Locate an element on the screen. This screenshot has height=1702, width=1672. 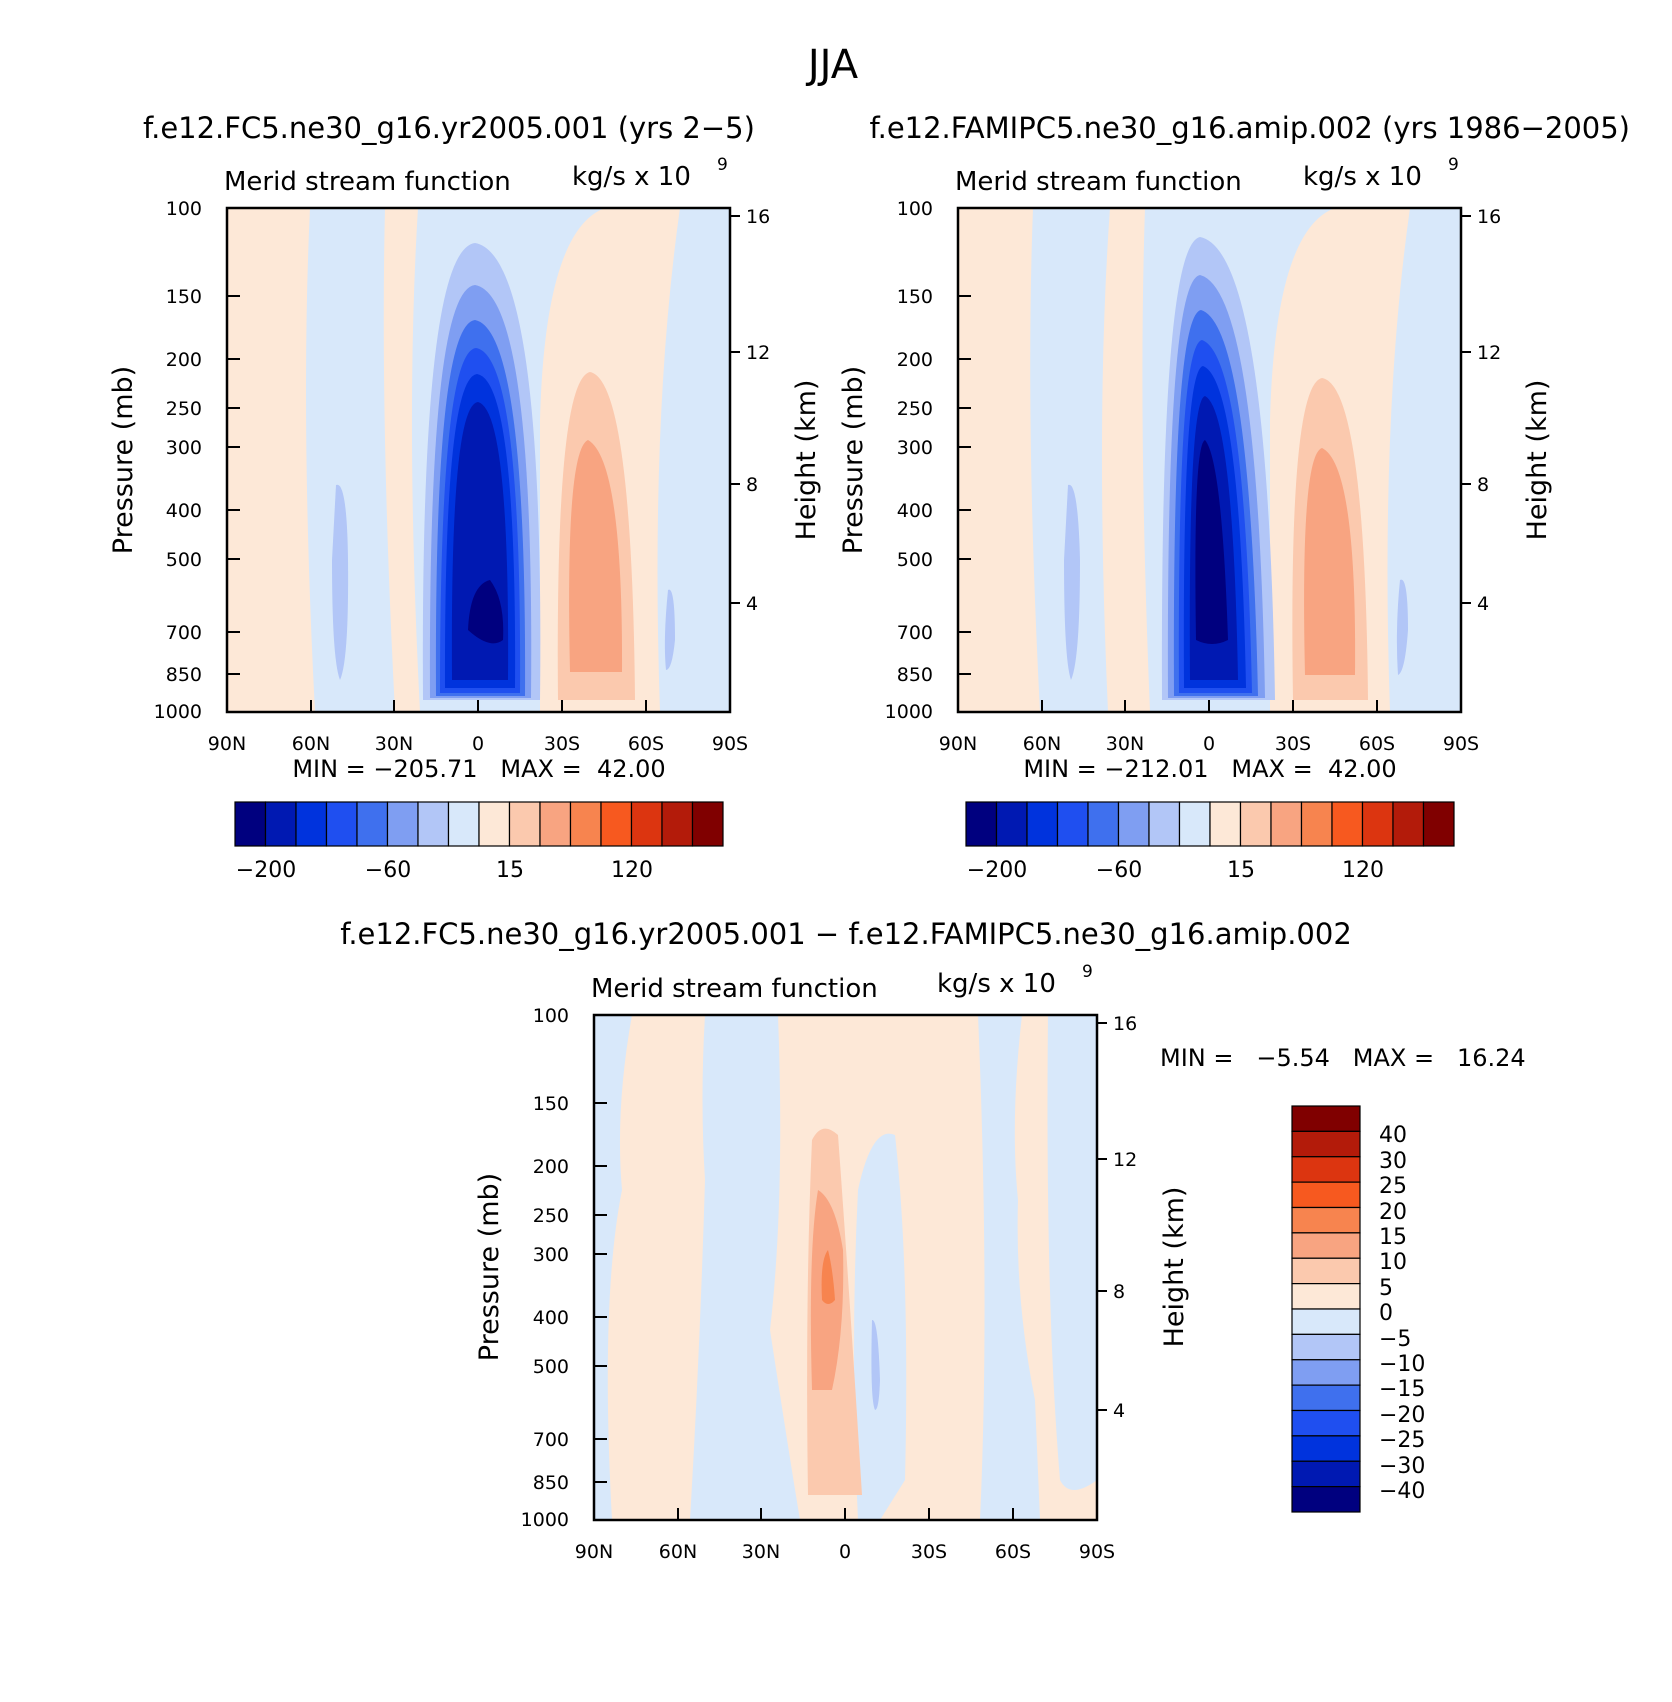
panel-right-ticks is located at coordinates (1214, 463).